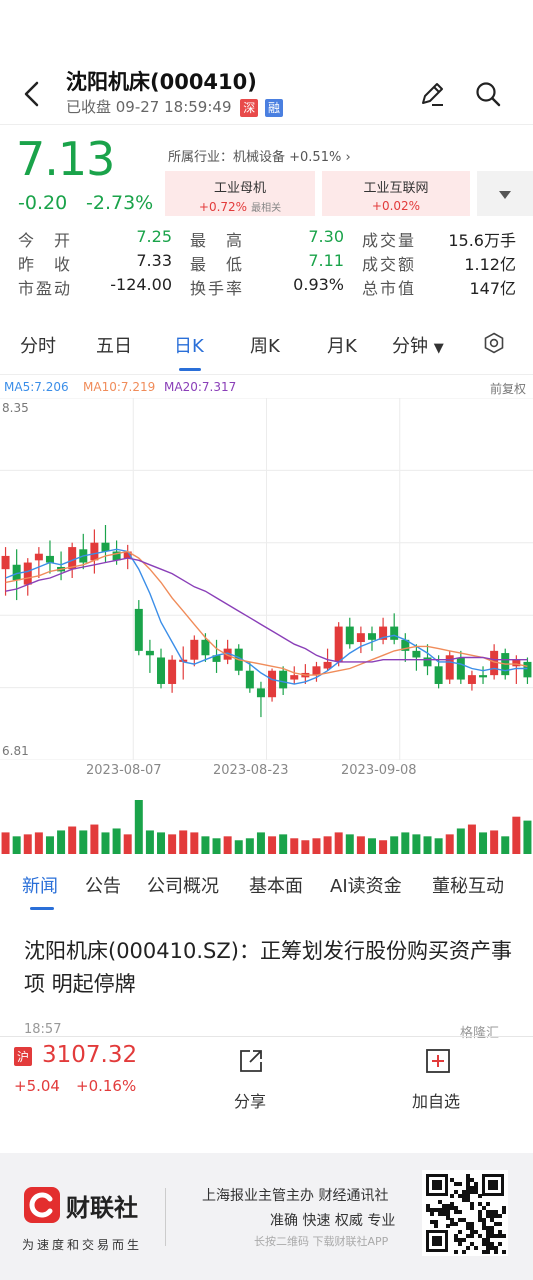  Describe the element at coordinates (418, 345) in the screenshot. I see `tab-minute: 分钟 ▼` at that location.